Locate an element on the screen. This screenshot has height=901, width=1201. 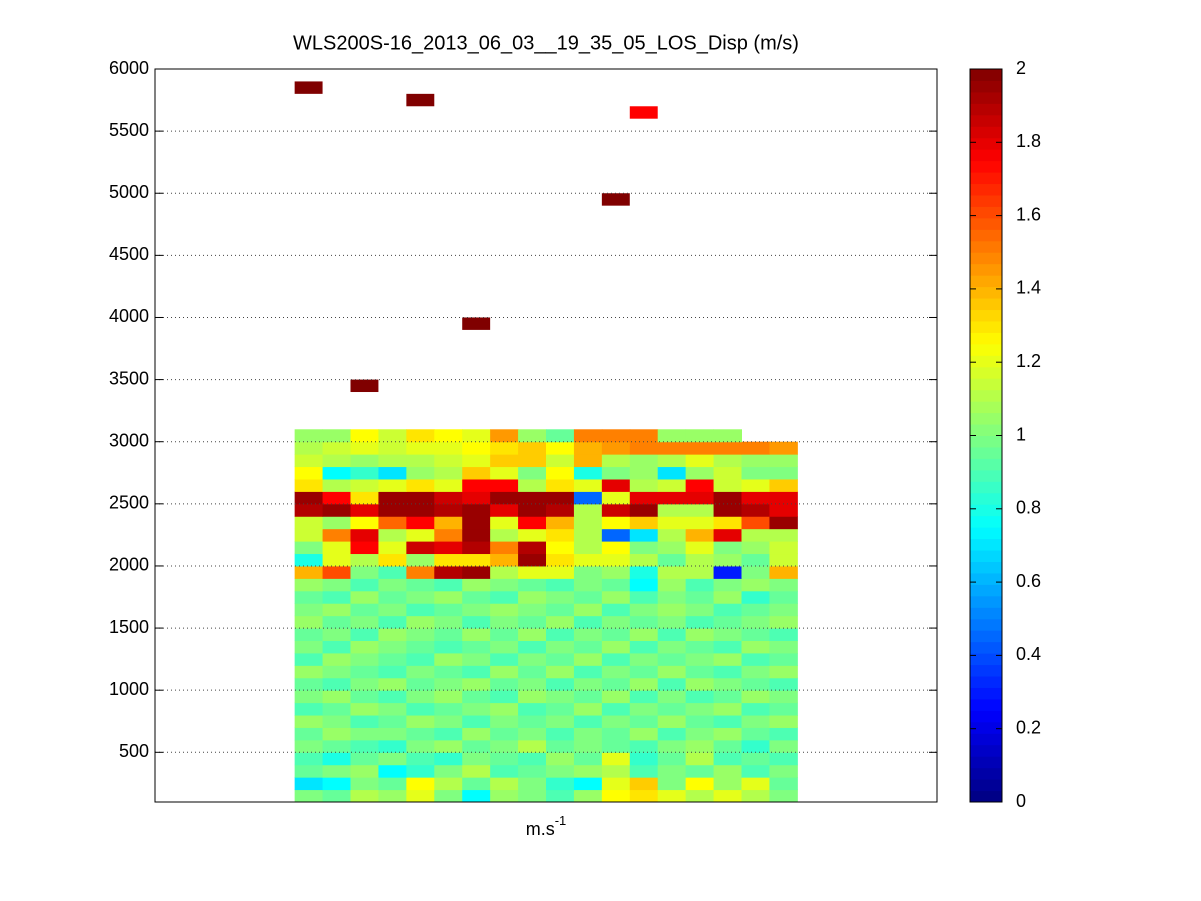
y-tick-label: 6000 is located at coordinates (129, 68).